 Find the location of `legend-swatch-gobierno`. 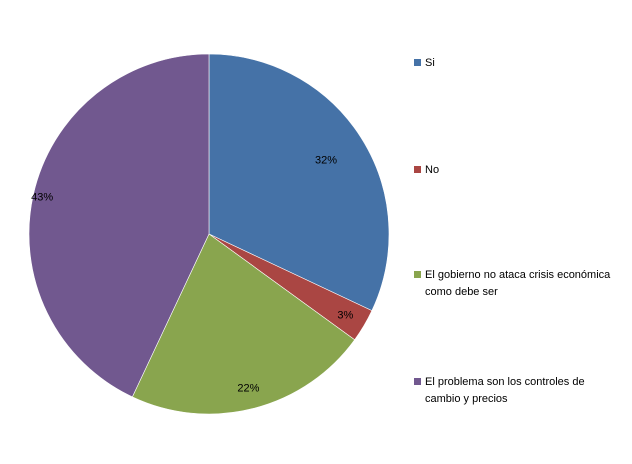

legend-swatch-gobierno is located at coordinates (417, 274).